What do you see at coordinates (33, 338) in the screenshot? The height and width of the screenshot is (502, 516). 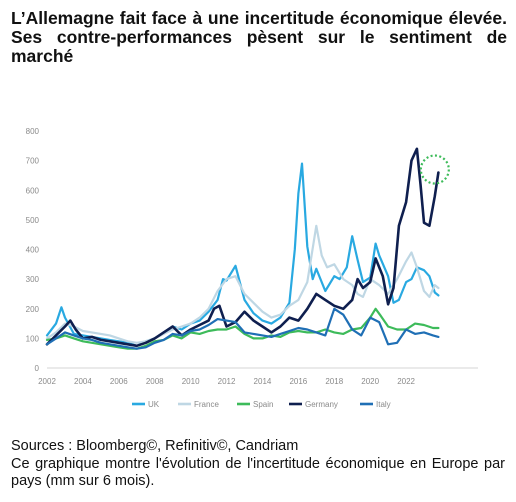 I see `y-tick-label: 100` at bounding box center [33, 338].